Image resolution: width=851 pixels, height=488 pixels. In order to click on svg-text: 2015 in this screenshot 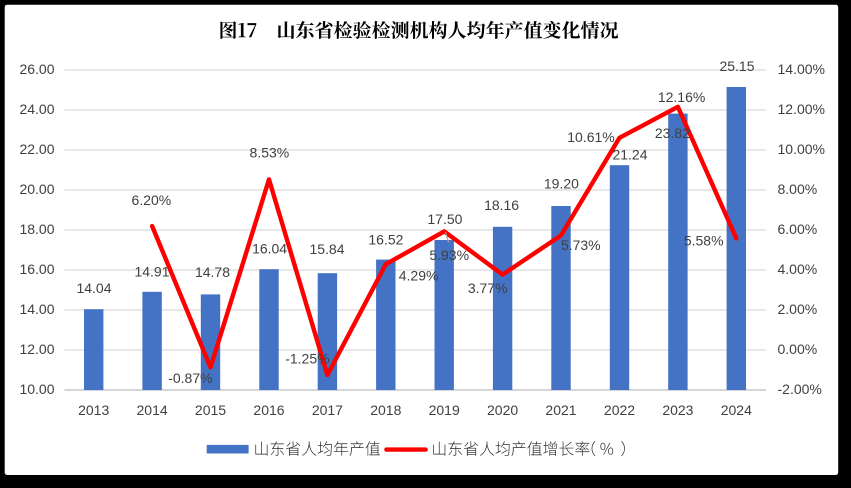, I will do `click(210, 410)`.